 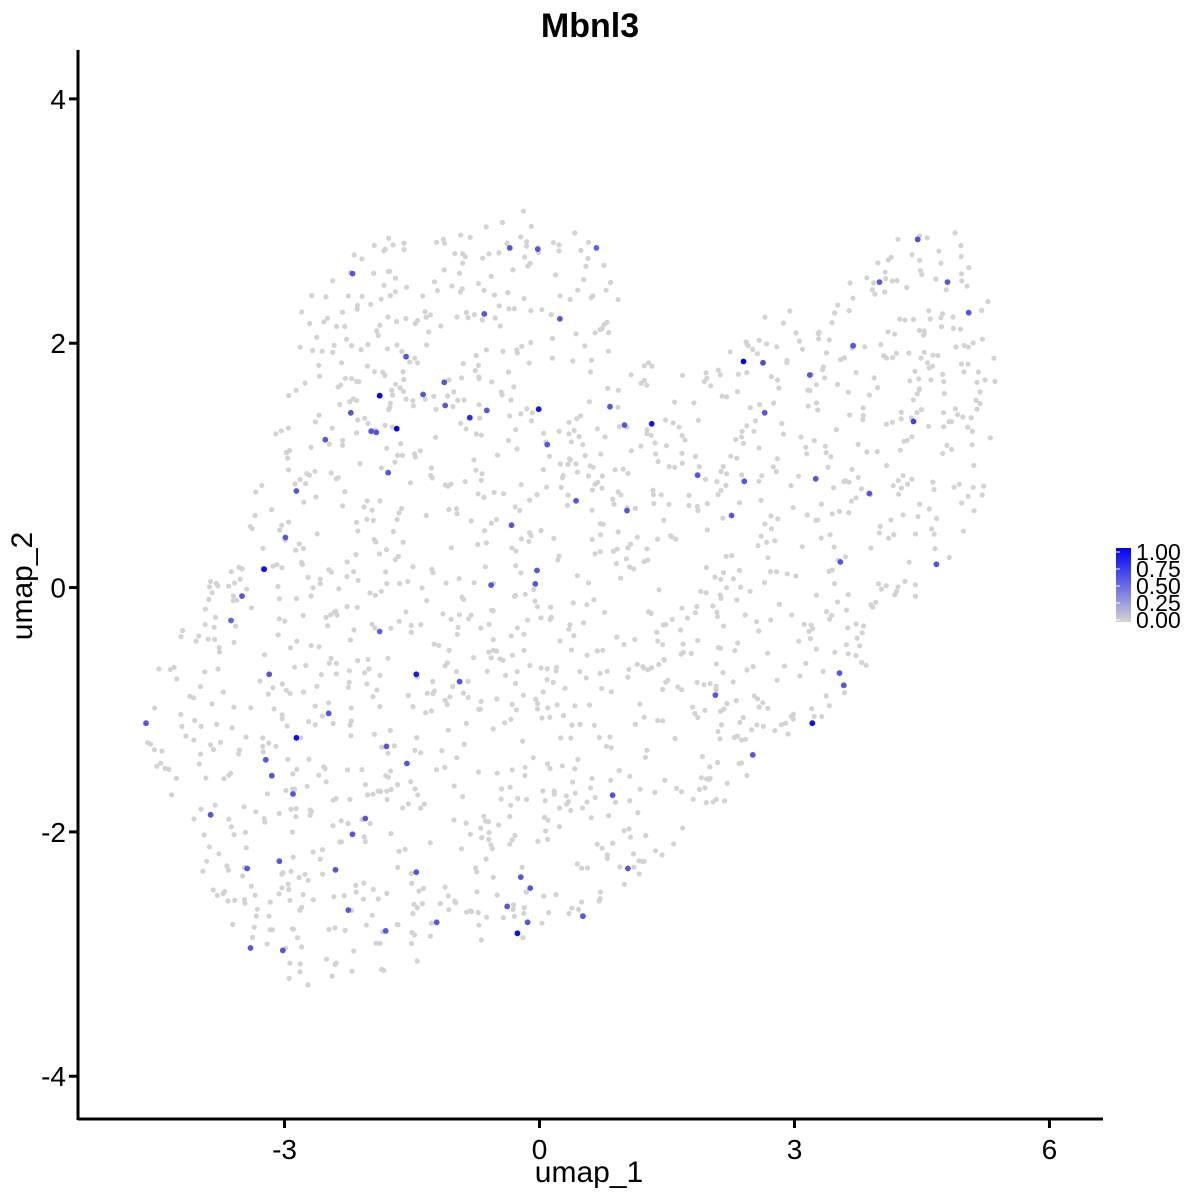 I want to click on y-tick-label: 0, so click(x=58, y=588).